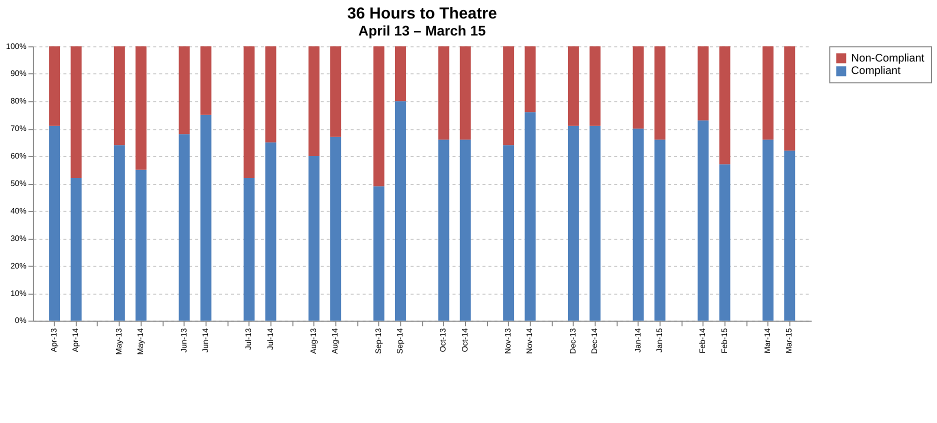 This screenshot has height=423, width=937. What do you see at coordinates (18, 293) in the screenshot?
I see `y-tick-label: 10%` at bounding box center [18, 293].